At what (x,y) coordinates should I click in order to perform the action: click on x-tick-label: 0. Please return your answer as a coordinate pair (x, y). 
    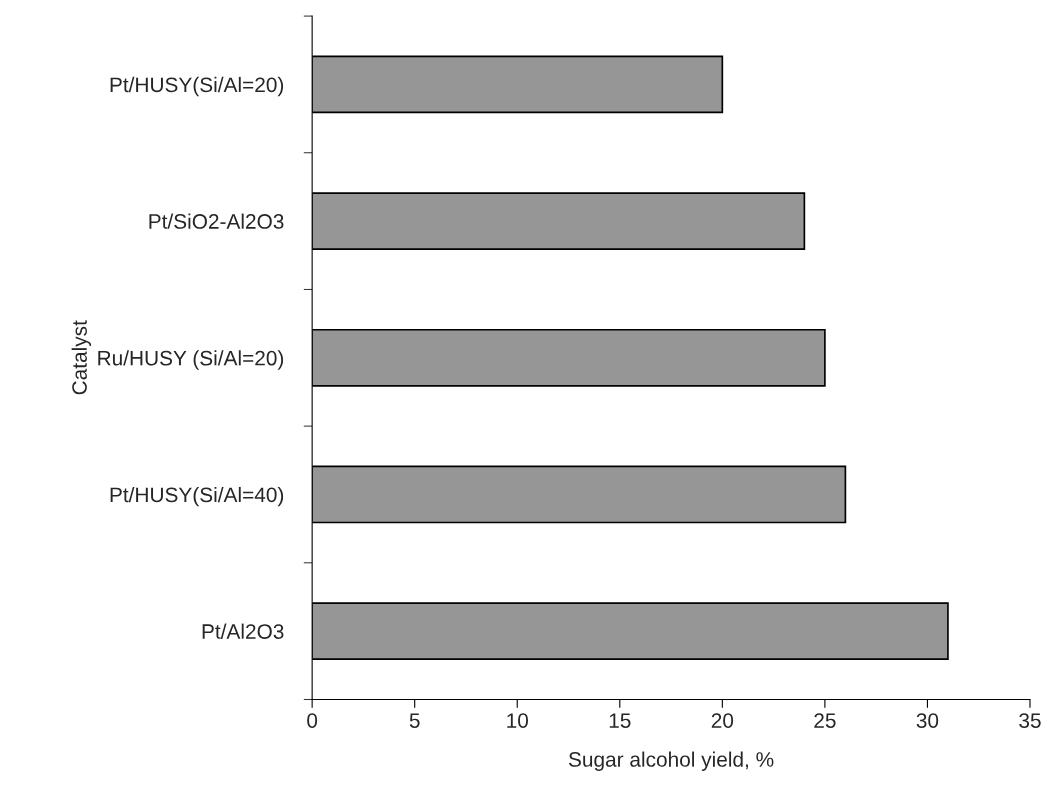
    Looking at the image, I should click on (312, 720).